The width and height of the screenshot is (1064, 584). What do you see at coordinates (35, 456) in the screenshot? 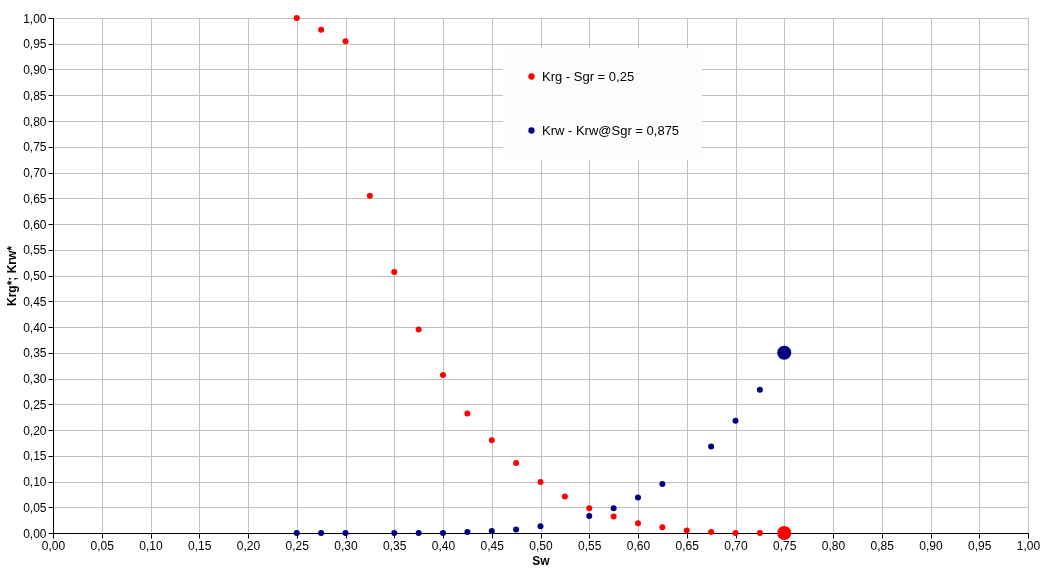
I see `y-tick-label: 0,15` at bounding box center [35, 456].